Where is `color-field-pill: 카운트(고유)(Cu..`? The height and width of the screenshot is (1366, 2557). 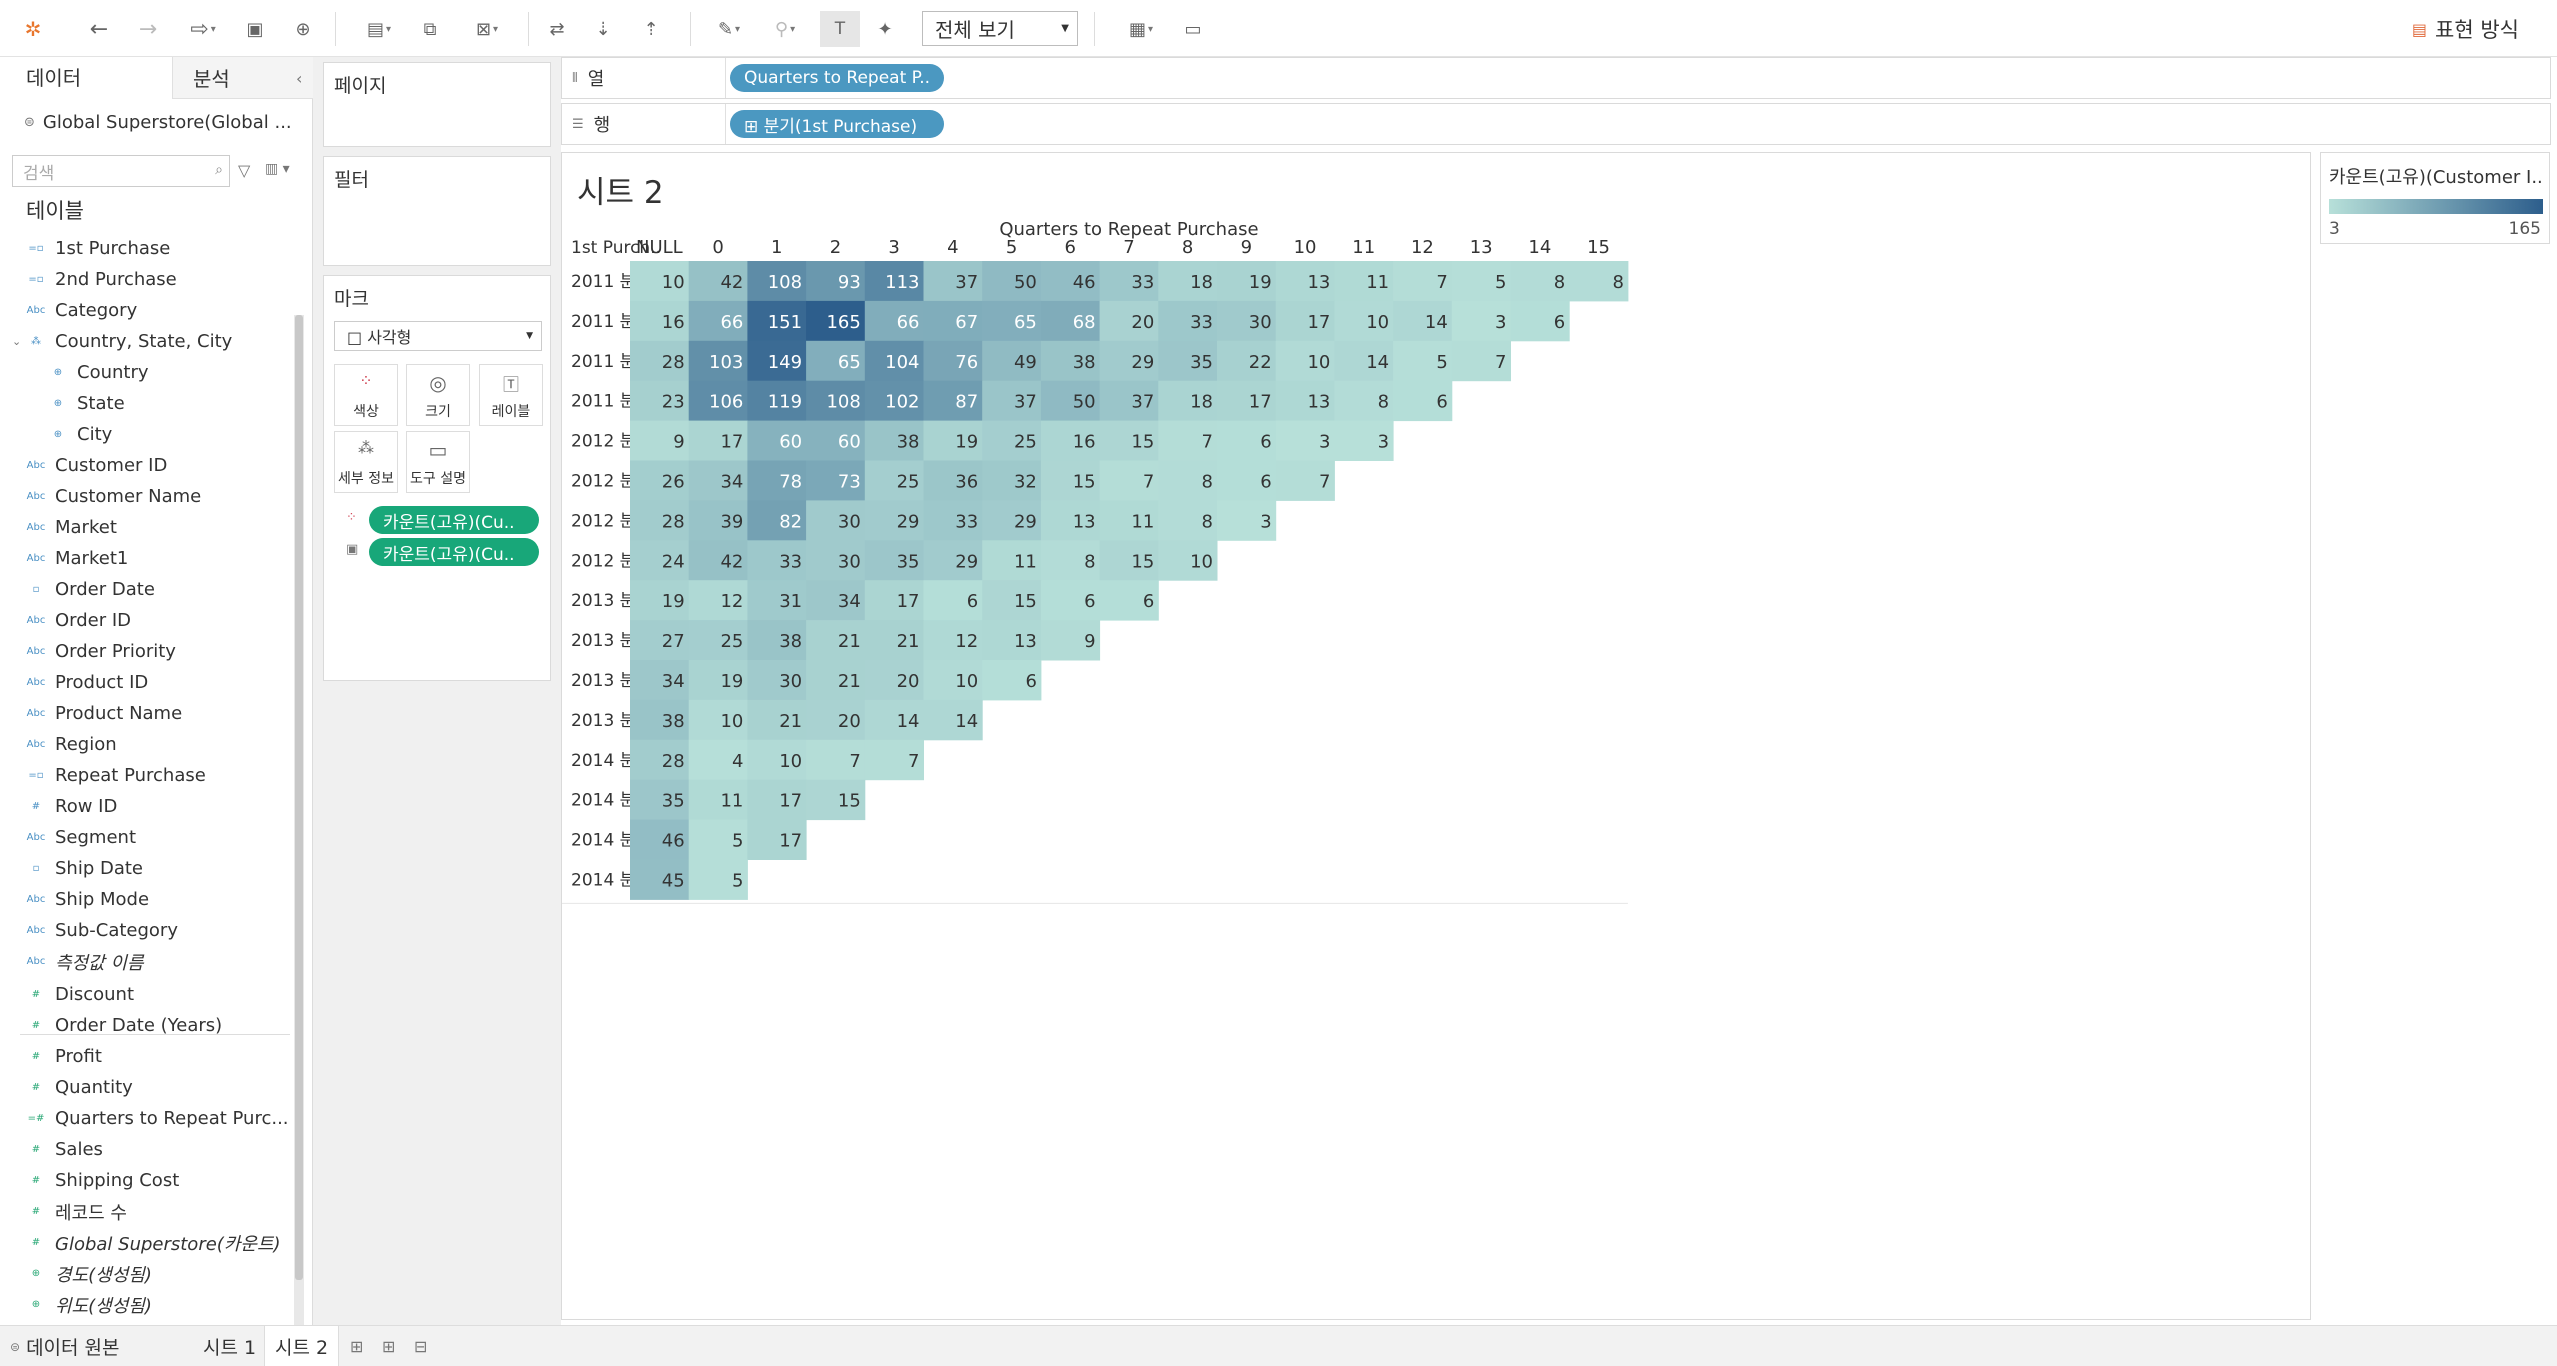 color-field-pill: 카운트(고유)(Cu.. is located at coordinates (454, 520).